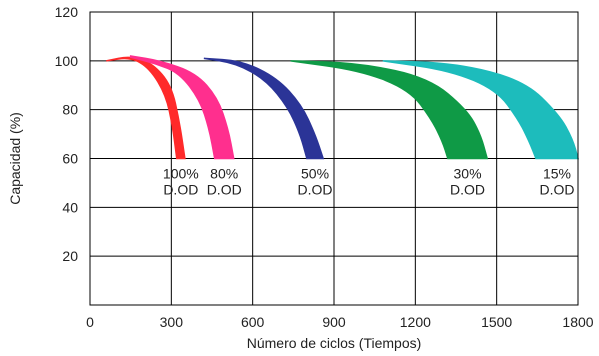  I want to click on series-label-2-dod: D.OD, so click(315, 190).